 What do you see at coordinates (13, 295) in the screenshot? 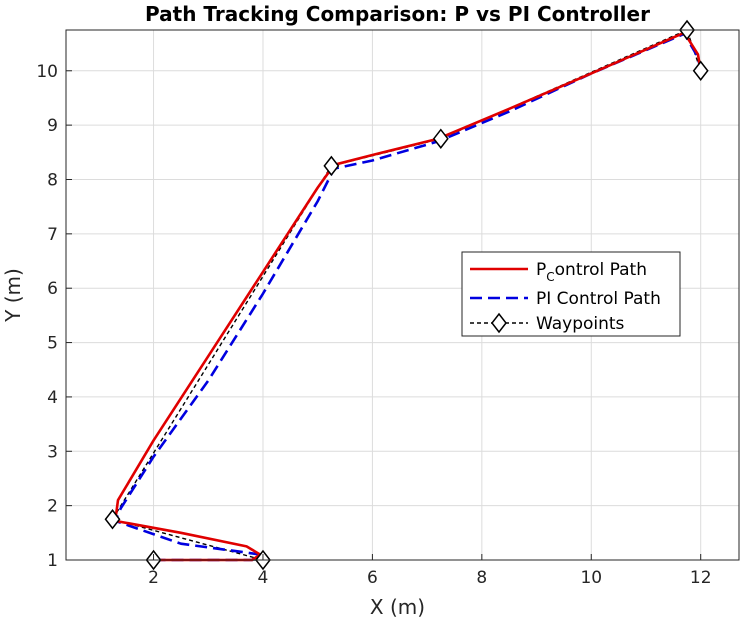
I see `y-axis-label: Y (m)` at bounding box center [13, 295].